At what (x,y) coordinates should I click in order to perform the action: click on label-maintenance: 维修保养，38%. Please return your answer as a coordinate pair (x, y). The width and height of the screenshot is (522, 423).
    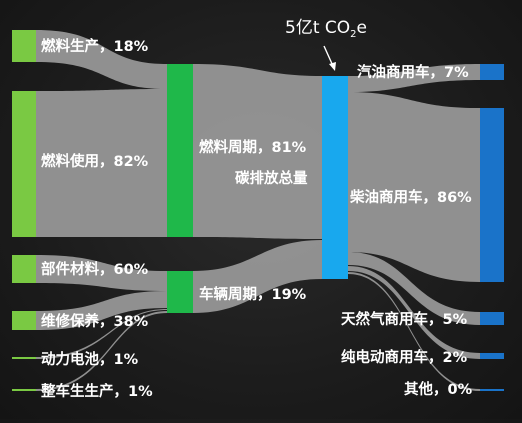
    Looking at the image, I should click on (95, 321).